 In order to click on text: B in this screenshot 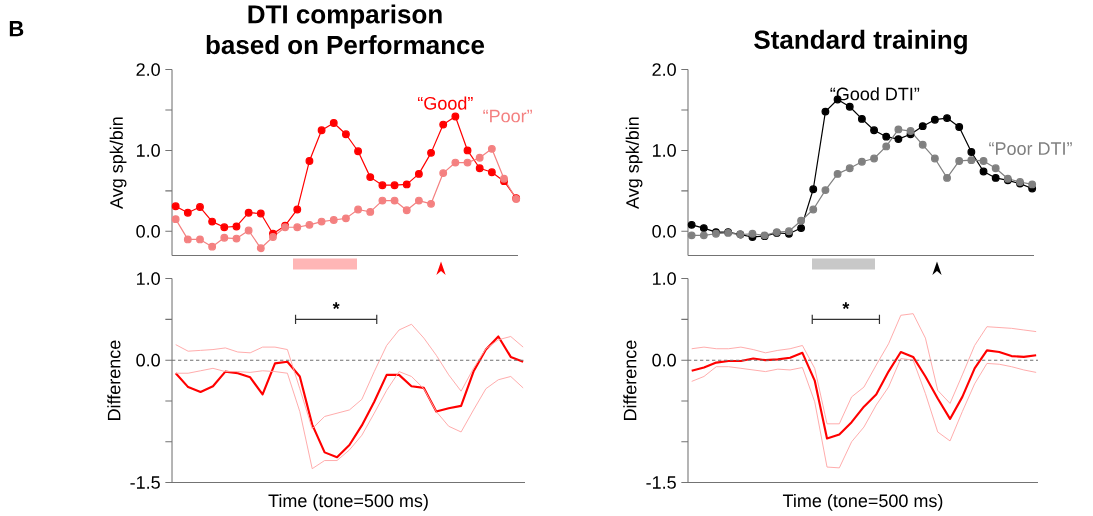, I will do `click(16, 29)`.